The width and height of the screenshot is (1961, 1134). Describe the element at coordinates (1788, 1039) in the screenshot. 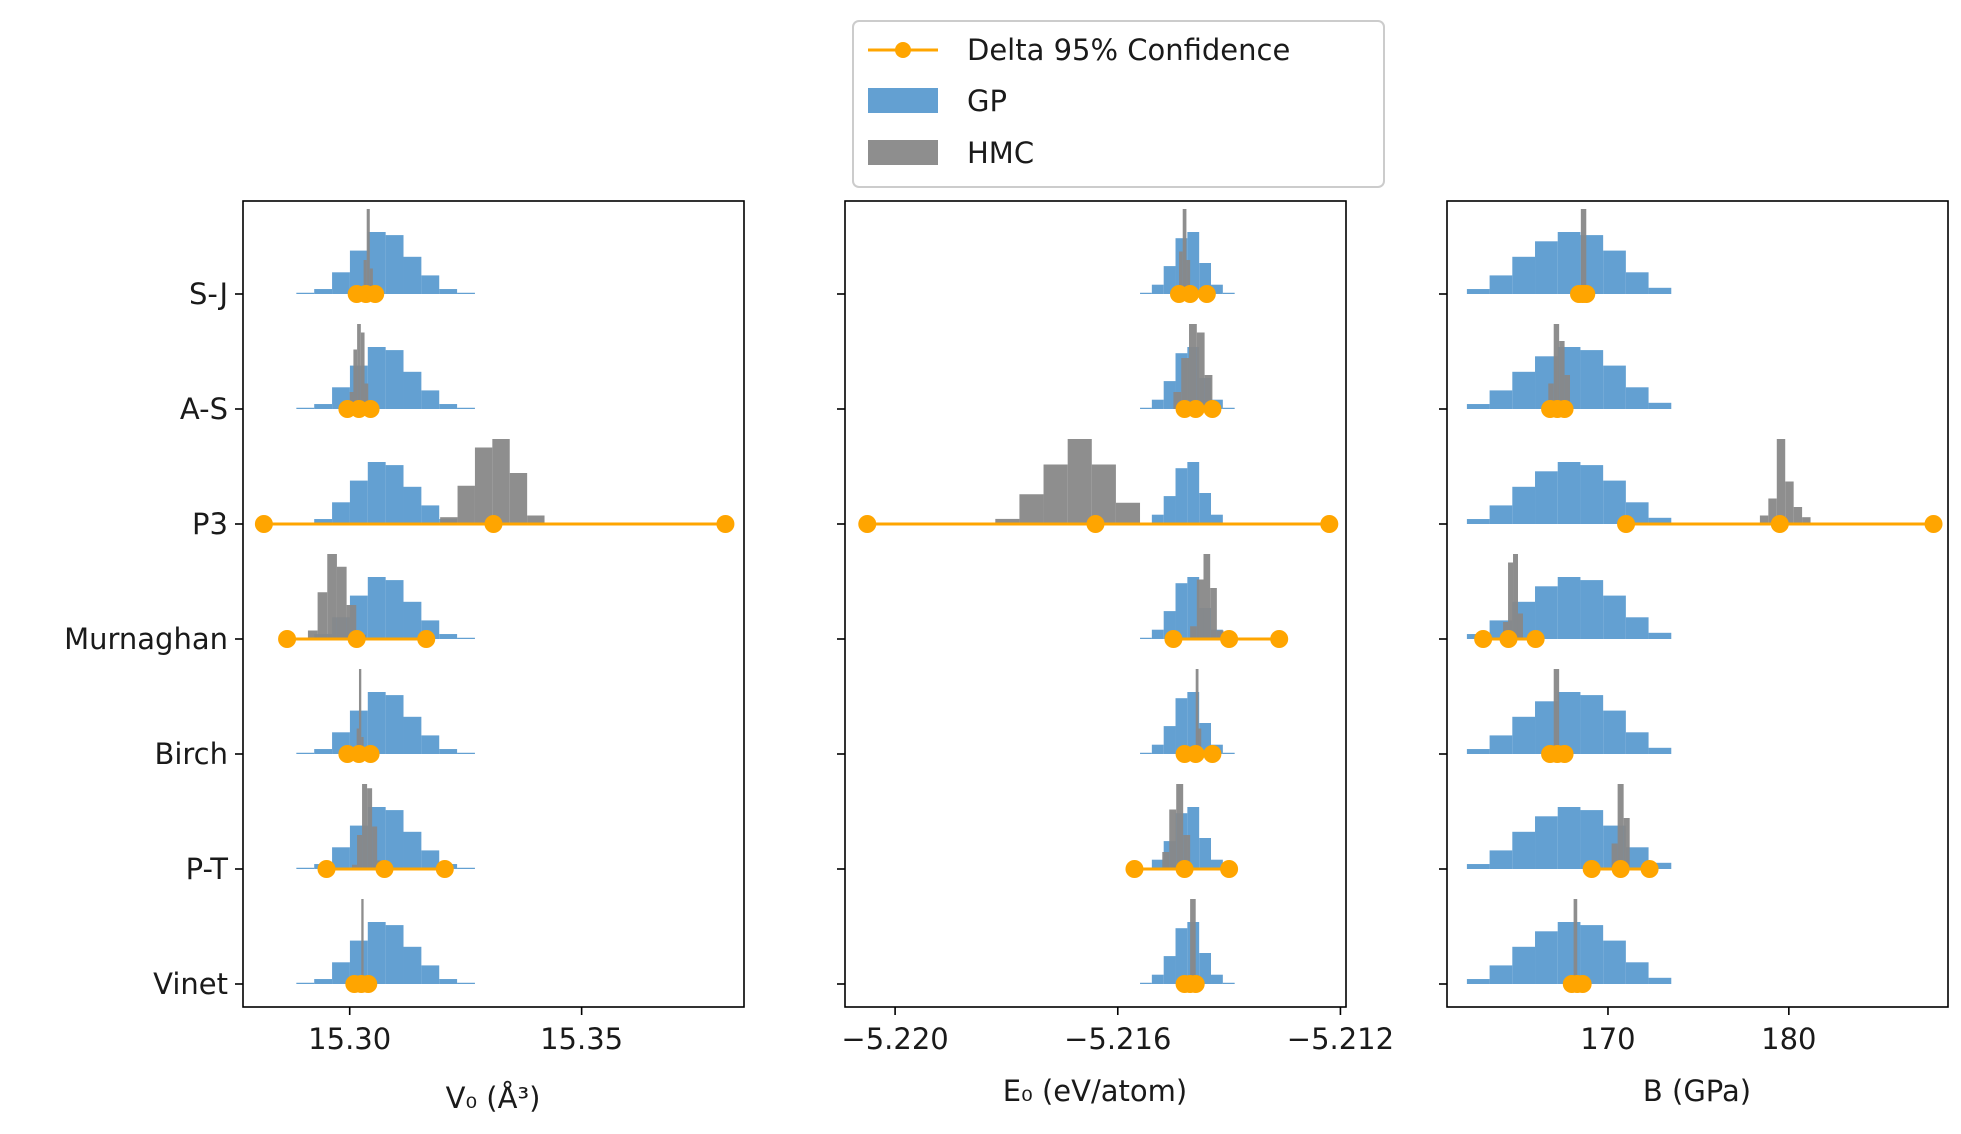

I see `x-tick-label: 180` at that location.